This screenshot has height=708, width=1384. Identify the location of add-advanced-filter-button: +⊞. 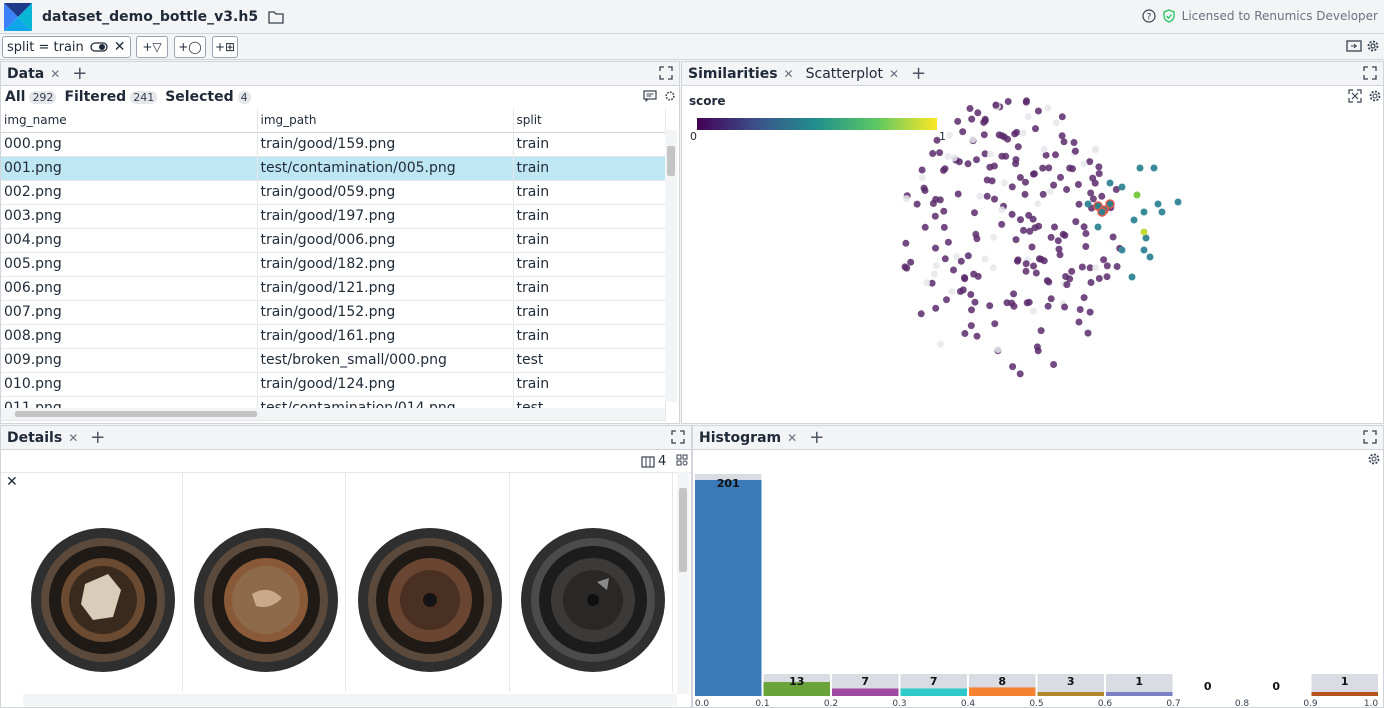
(225, 47).